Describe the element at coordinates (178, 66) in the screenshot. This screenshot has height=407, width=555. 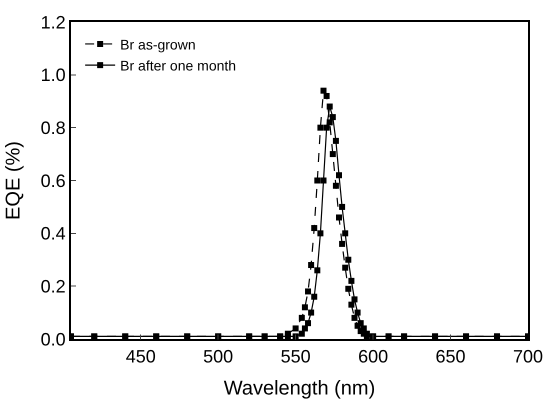
I see `legend-label: Br after one month` at that location.